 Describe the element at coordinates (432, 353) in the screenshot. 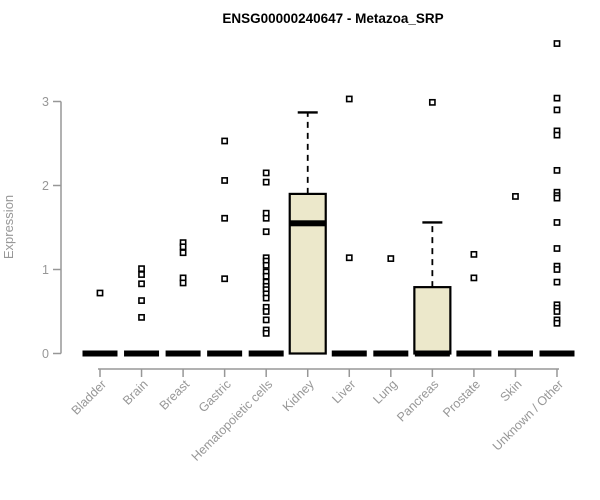

I see `median-line-pancreas` at that location.